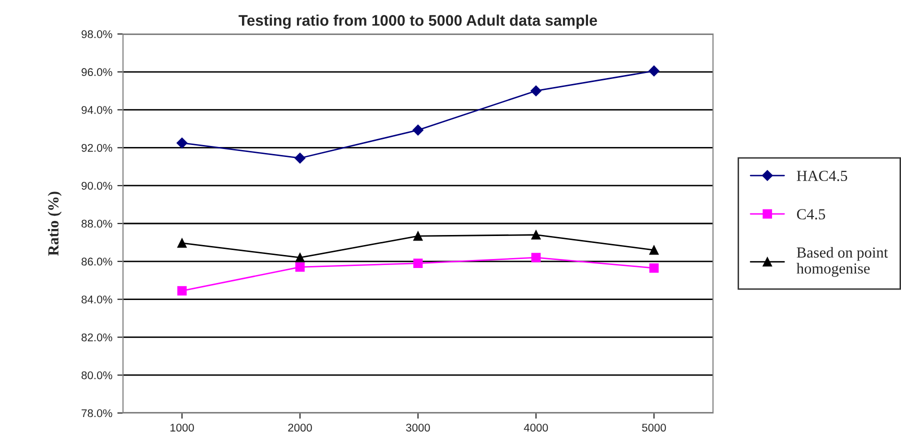 Image resolution: width=901 pixels, height=441 pixels. I want to click on chart-title: Testing ratio from 1000 to 5000 Adult data sample, so click(418, 21).